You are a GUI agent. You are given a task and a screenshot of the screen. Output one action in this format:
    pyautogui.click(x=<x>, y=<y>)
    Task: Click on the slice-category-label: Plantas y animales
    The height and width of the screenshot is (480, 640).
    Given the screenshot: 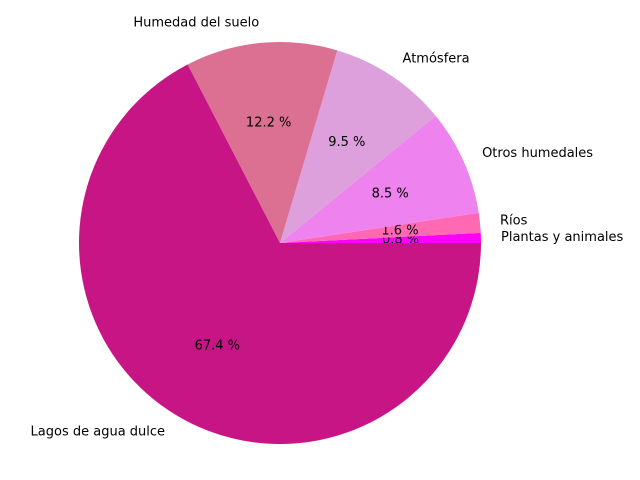 What is the action you would take?
    pyautogui.click(x=562, y=237)
    